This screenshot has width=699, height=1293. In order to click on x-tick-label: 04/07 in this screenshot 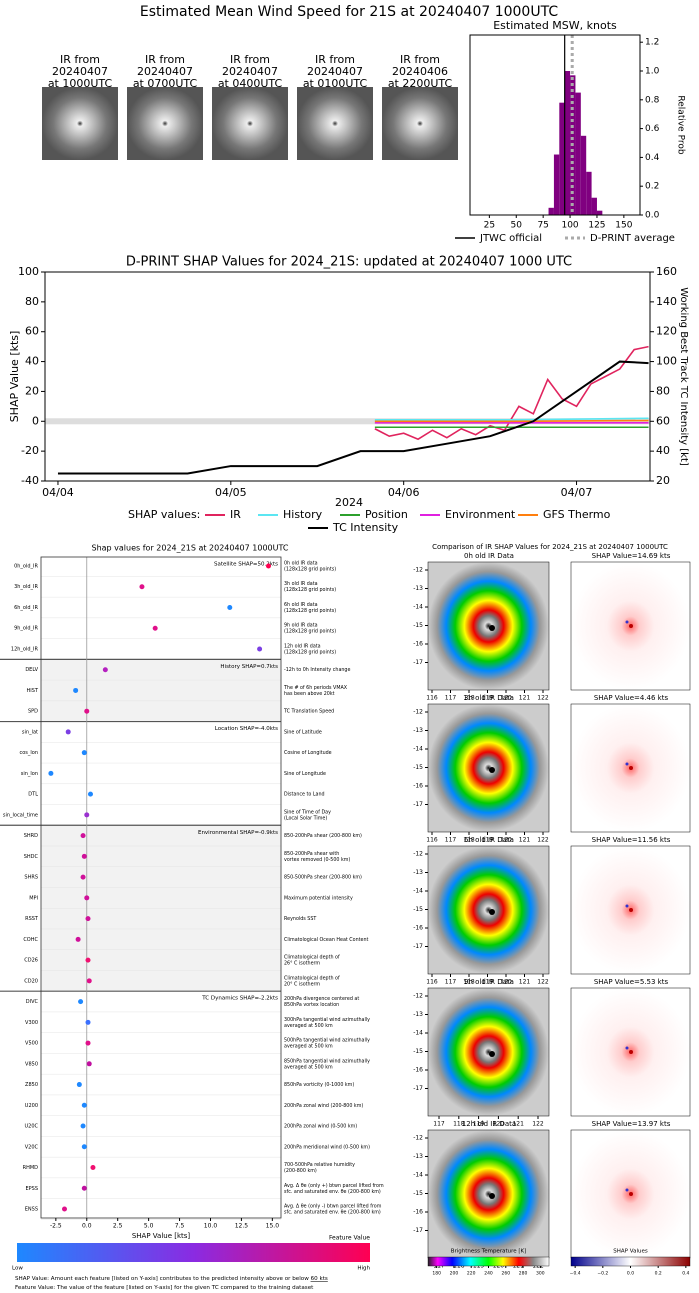, I will do `click(577, 492)`.